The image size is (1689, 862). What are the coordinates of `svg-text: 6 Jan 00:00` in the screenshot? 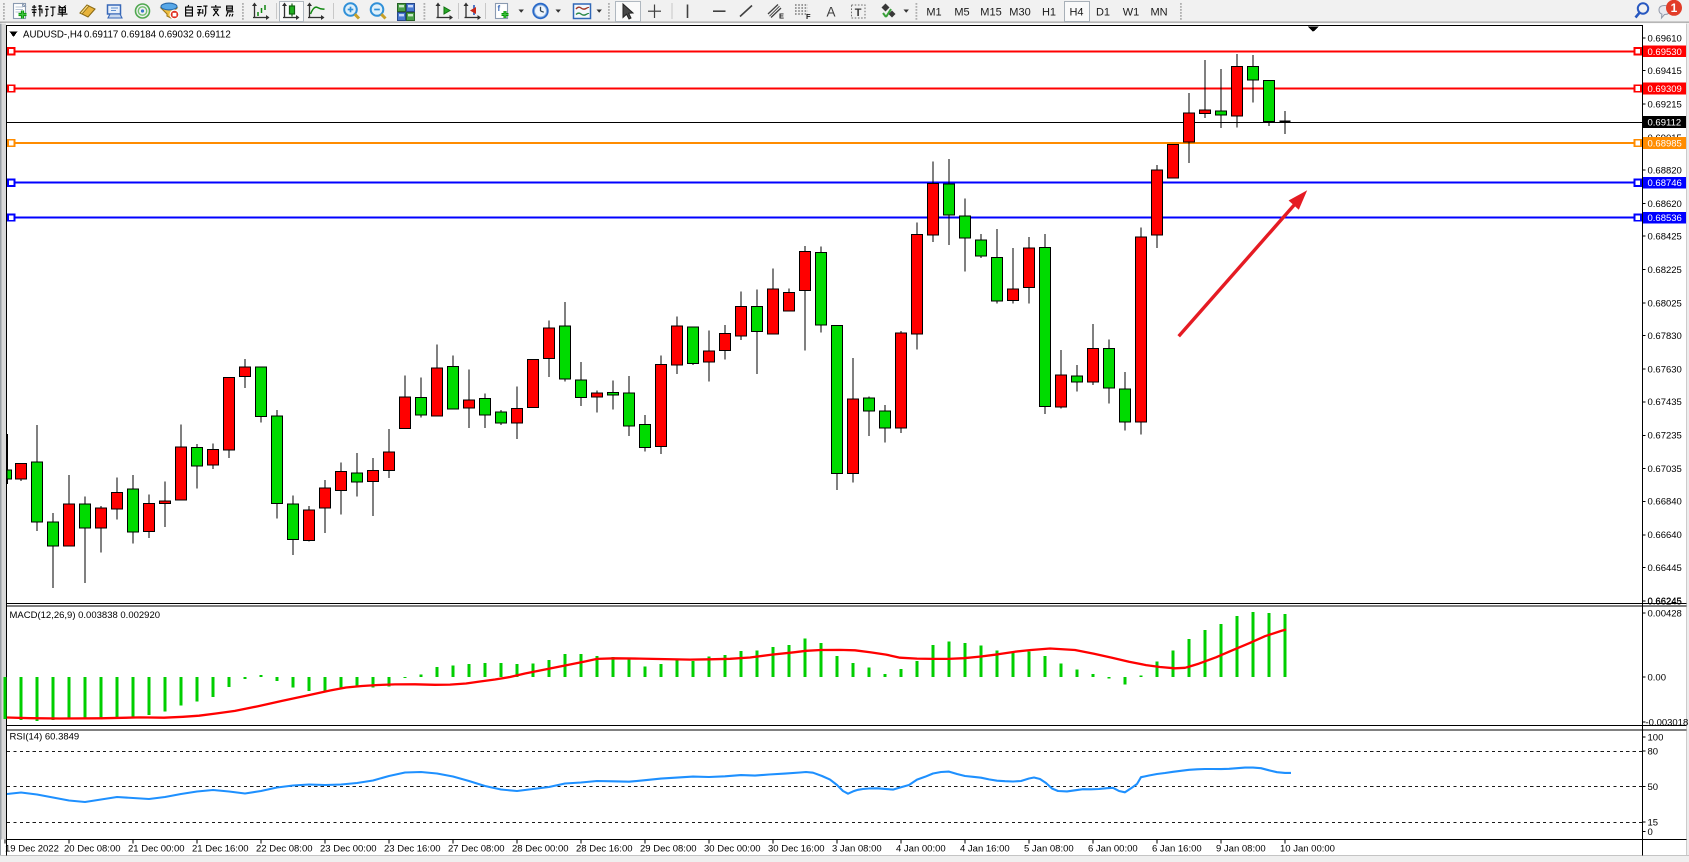 It's located at (1113, 849).